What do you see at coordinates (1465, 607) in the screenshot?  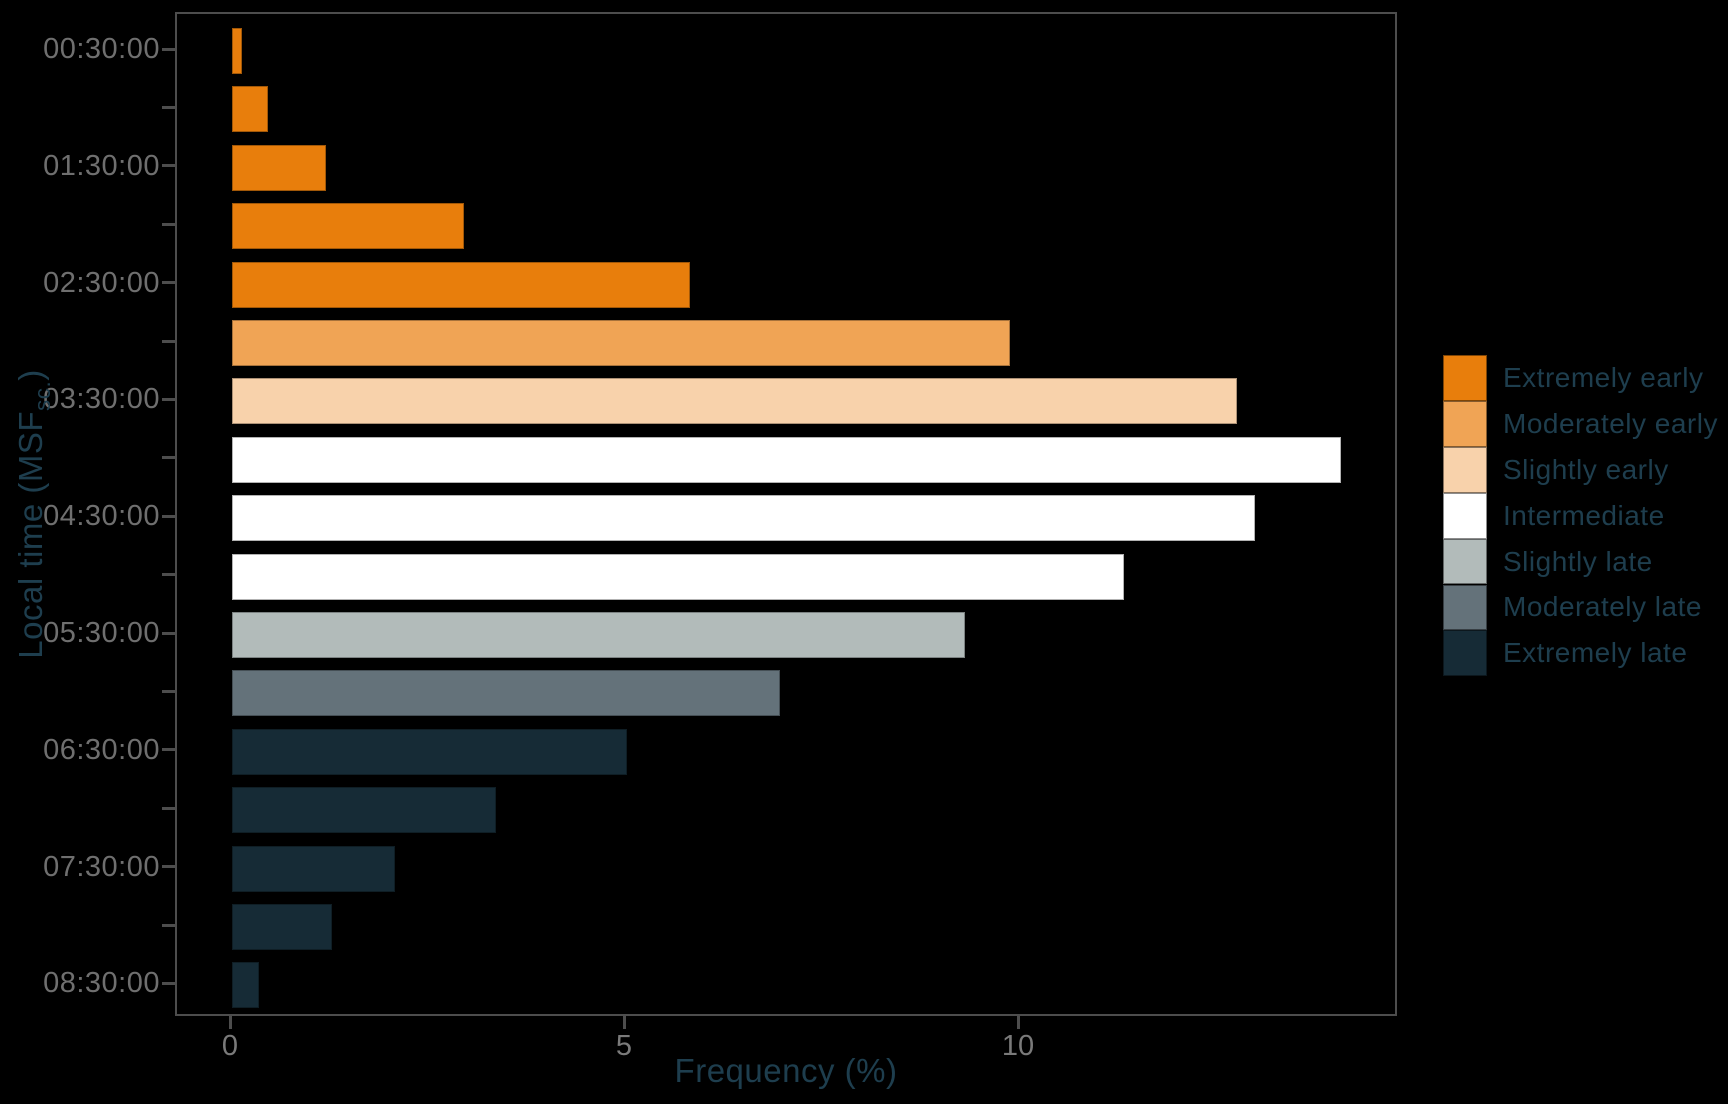 I see `legend-swatch-moderately-late` at bounding box center [1465, 607].